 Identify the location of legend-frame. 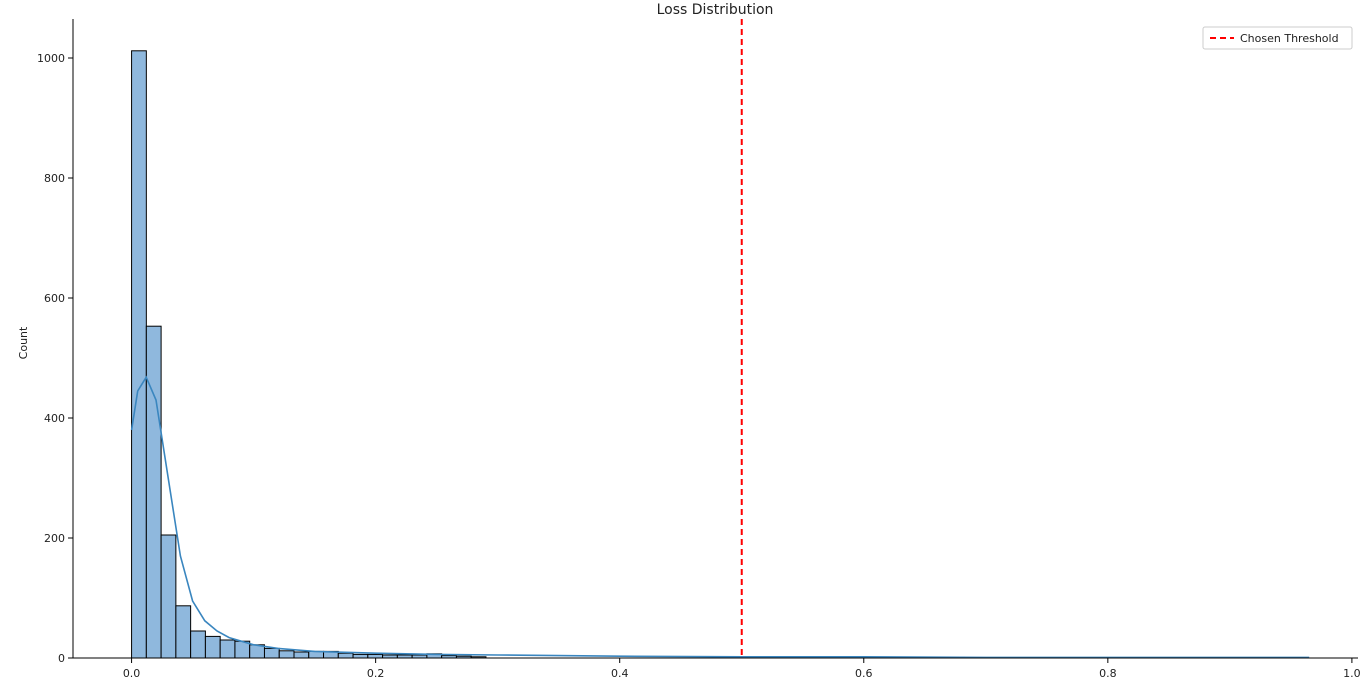
(1277, 38).